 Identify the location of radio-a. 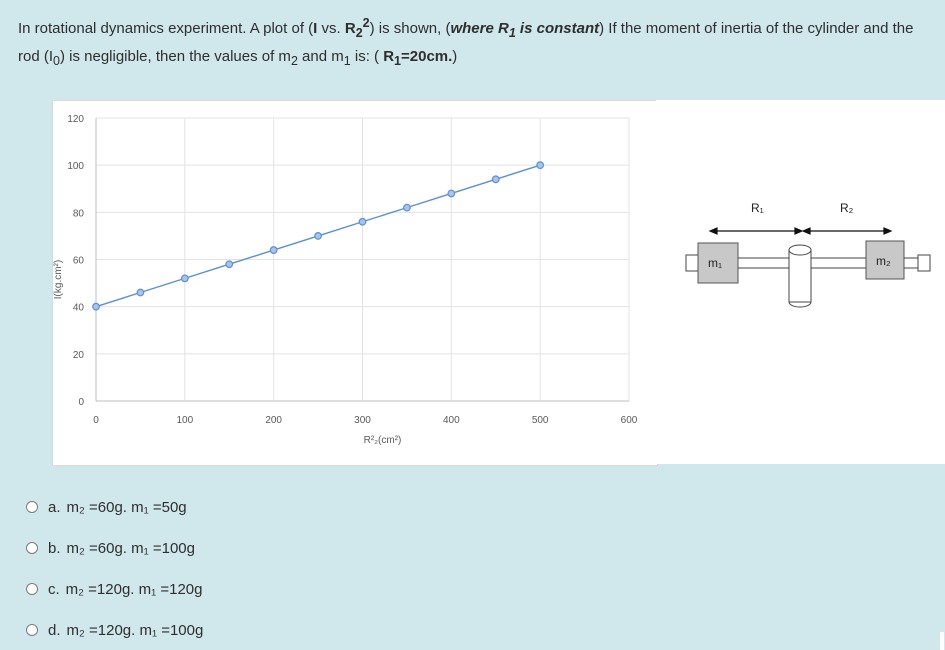
(32, 507).